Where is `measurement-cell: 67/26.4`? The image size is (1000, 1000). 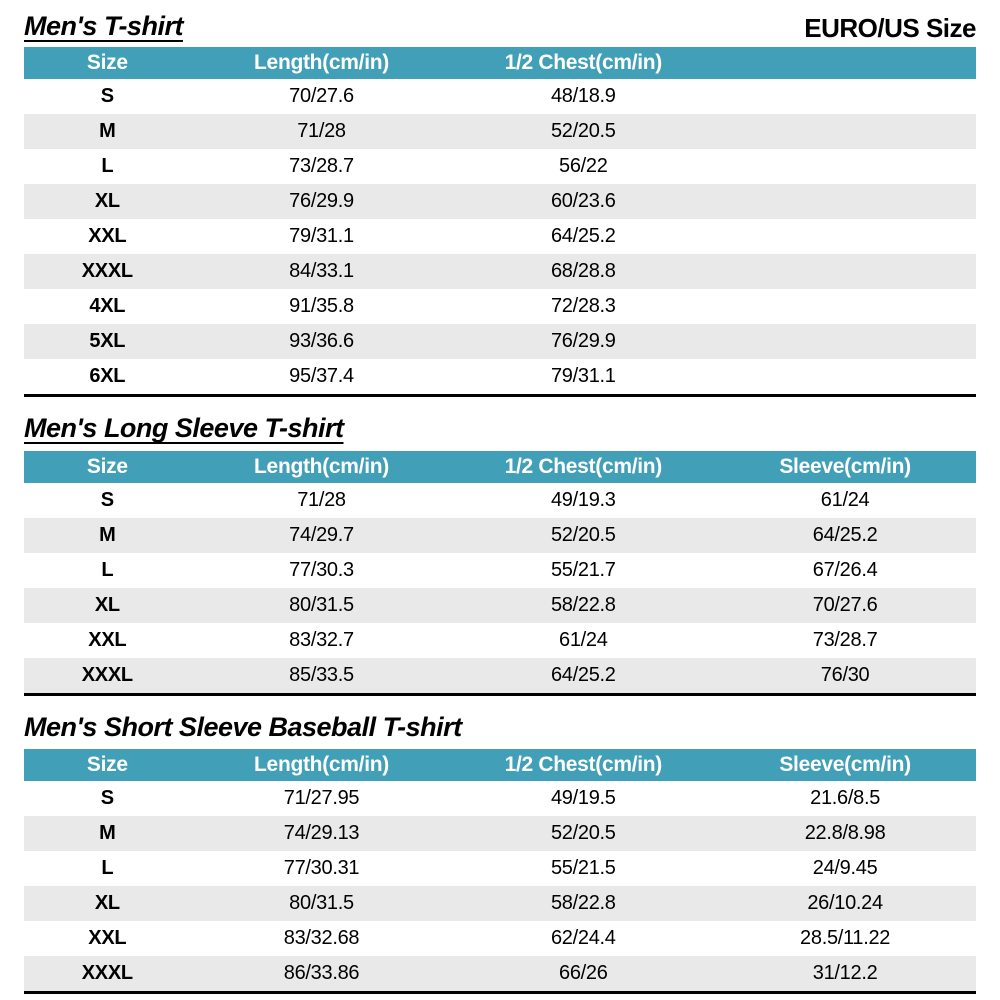 measurement-cell: 67/26.4 is located at coordinates (845, 569).